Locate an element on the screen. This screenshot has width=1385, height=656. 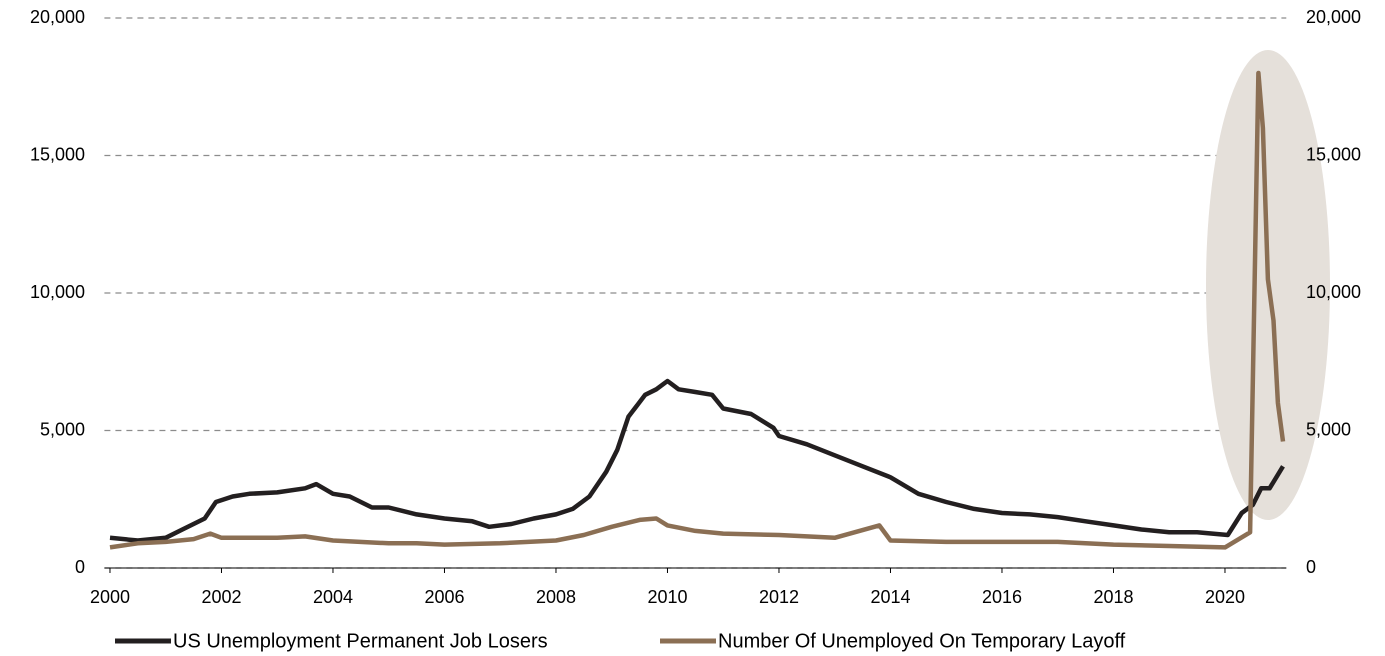
x-tick-label: 2020 is located at coordinates (1225, 597).